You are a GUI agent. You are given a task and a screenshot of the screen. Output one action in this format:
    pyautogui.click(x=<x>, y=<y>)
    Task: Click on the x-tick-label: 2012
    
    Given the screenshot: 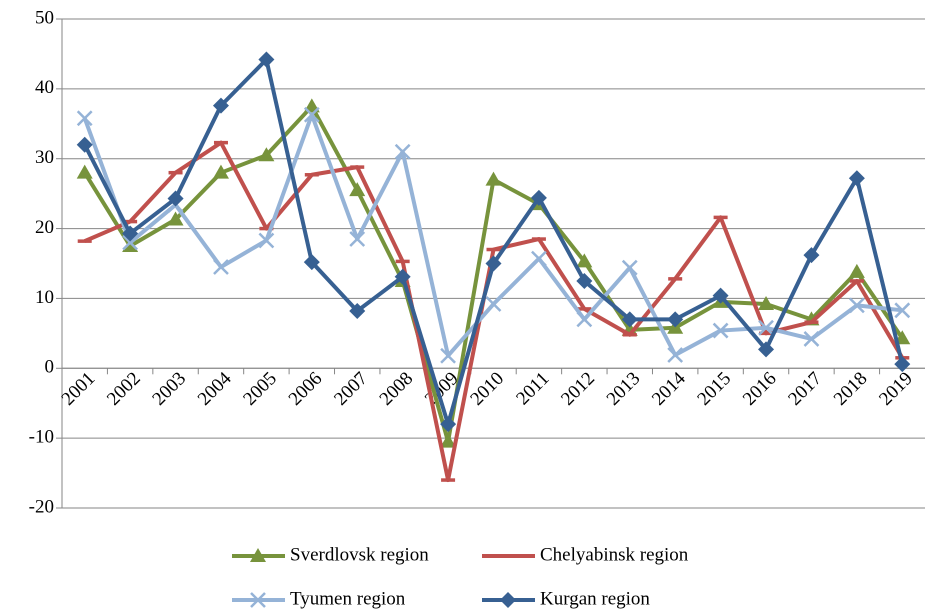 What is the action you would take?
    pyautogui.click(x=578, y=389)
    